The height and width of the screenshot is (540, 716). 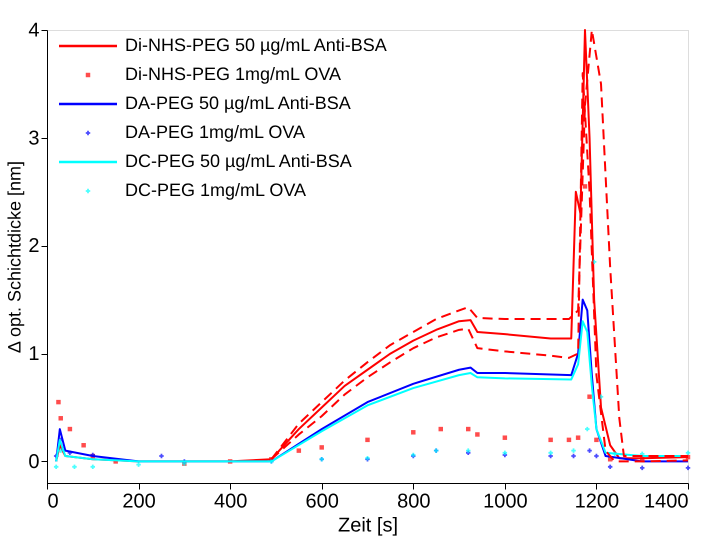 What do you see at coordinates (34, 246) in the screenshot?
I see `y-tick-label: 2` at bounding box center [34, 246].